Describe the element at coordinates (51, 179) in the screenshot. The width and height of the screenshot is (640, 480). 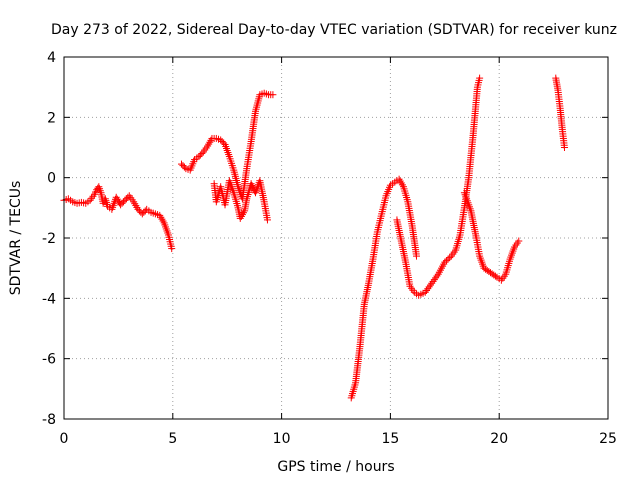
I see `y-tick-label: 0` at that location.